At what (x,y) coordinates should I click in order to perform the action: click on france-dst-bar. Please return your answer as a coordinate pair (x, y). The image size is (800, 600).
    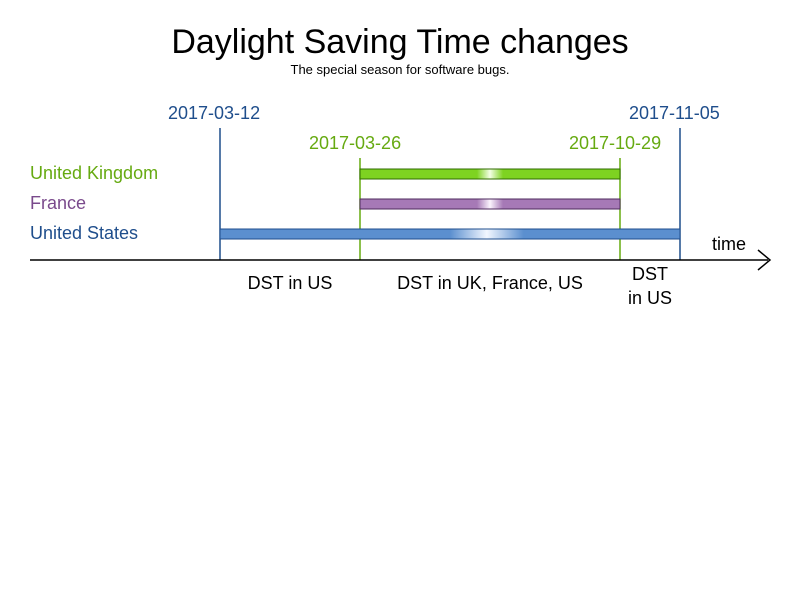
    Looking at the image, I should click on (490, 204).